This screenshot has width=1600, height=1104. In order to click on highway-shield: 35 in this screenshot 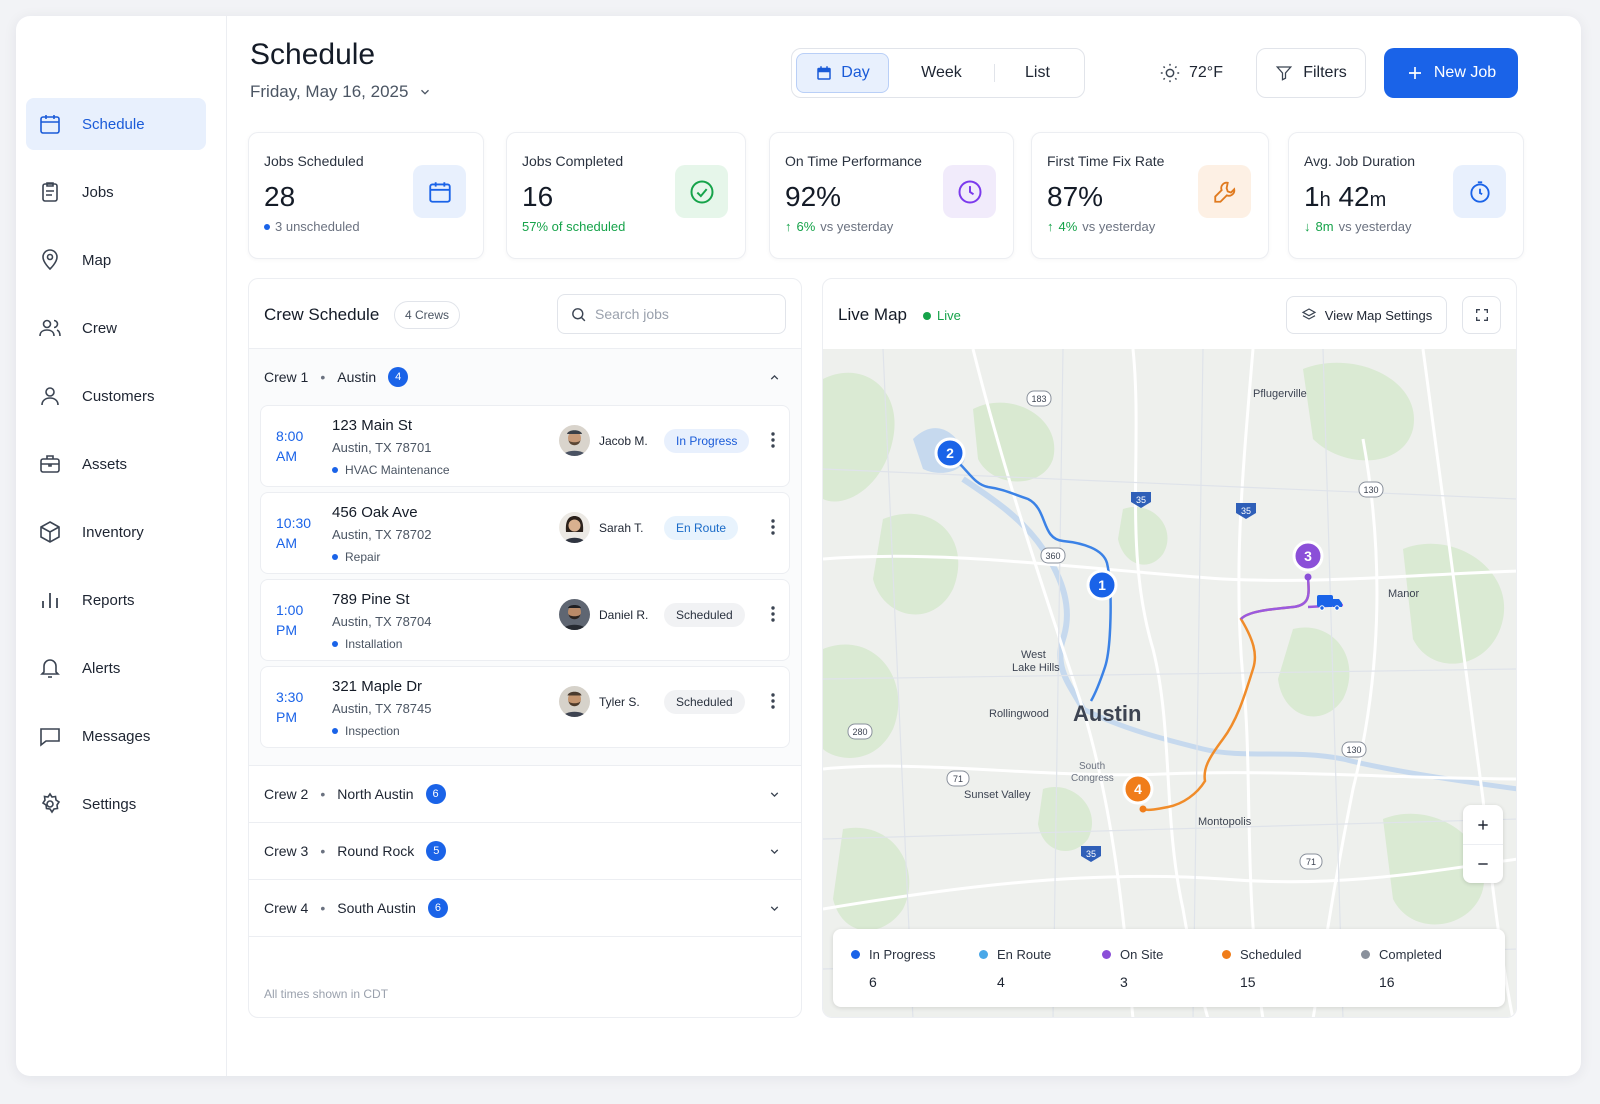, I will do `click(1091, 854)`.